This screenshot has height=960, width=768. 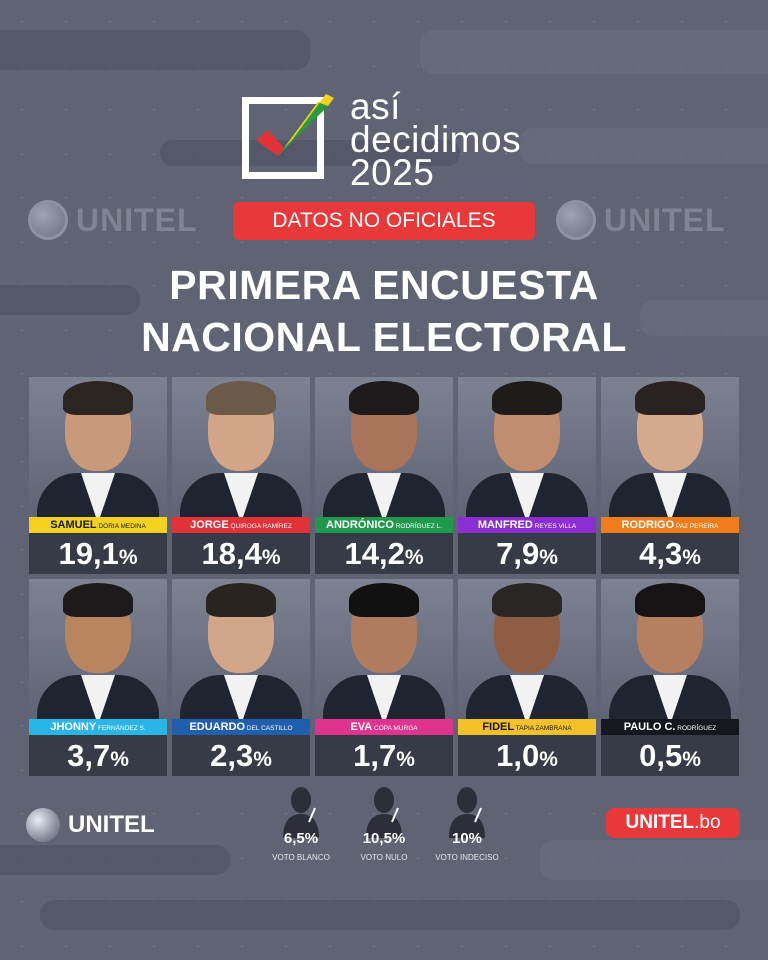 What do you see at coordinates (384, 337) in the screenshot?
I see `page-title: NACIONAL ELECTORAL` at bounding box center [384, 337].